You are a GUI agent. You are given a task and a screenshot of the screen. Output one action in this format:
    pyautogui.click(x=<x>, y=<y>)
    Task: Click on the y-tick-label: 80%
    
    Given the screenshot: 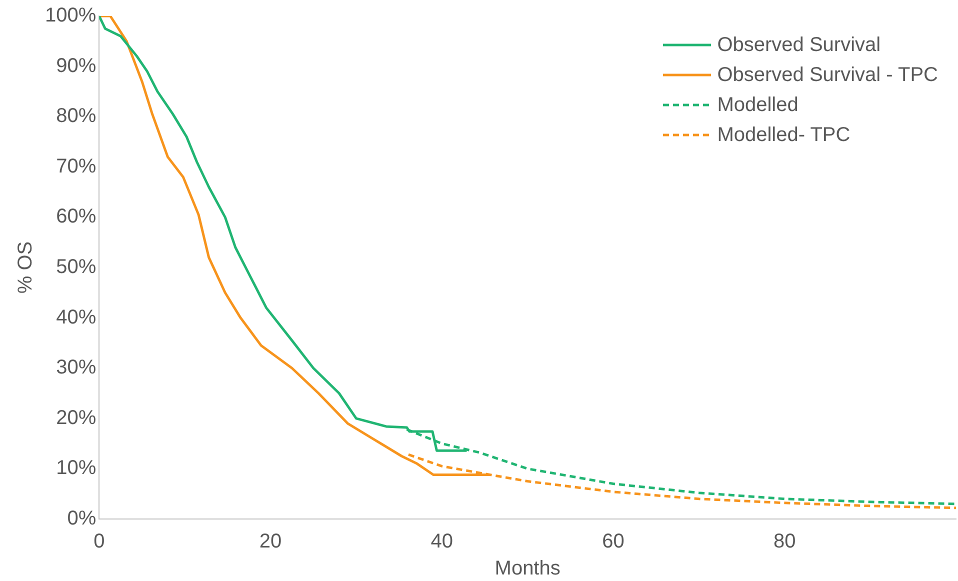 What is the action you would take?
    pyautogui.click(x=76, y=116)
    